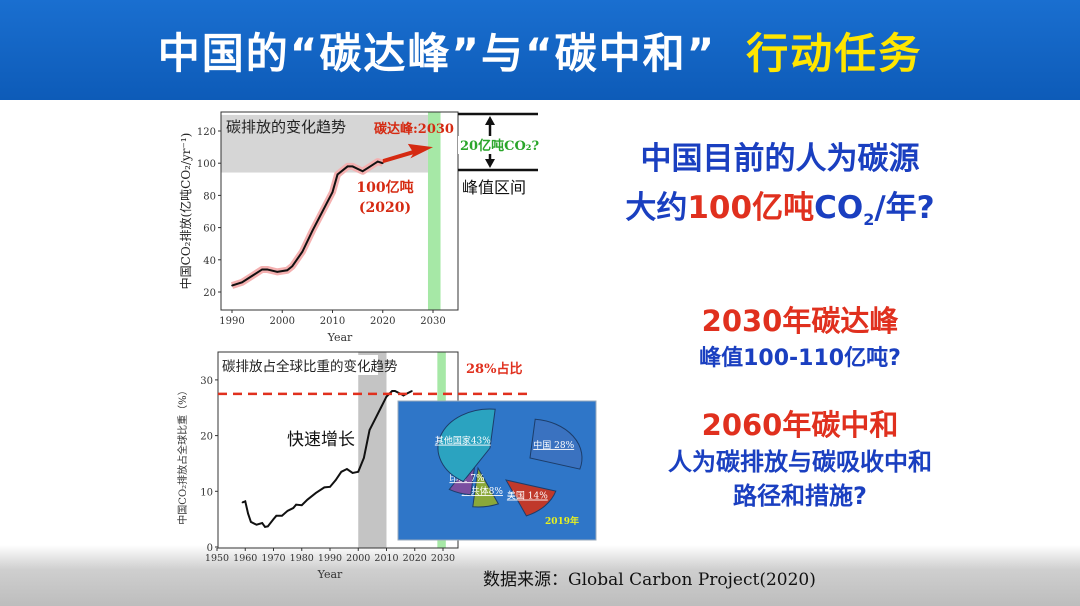  I want to click on y-tick-label: 0, so click(210, 548).